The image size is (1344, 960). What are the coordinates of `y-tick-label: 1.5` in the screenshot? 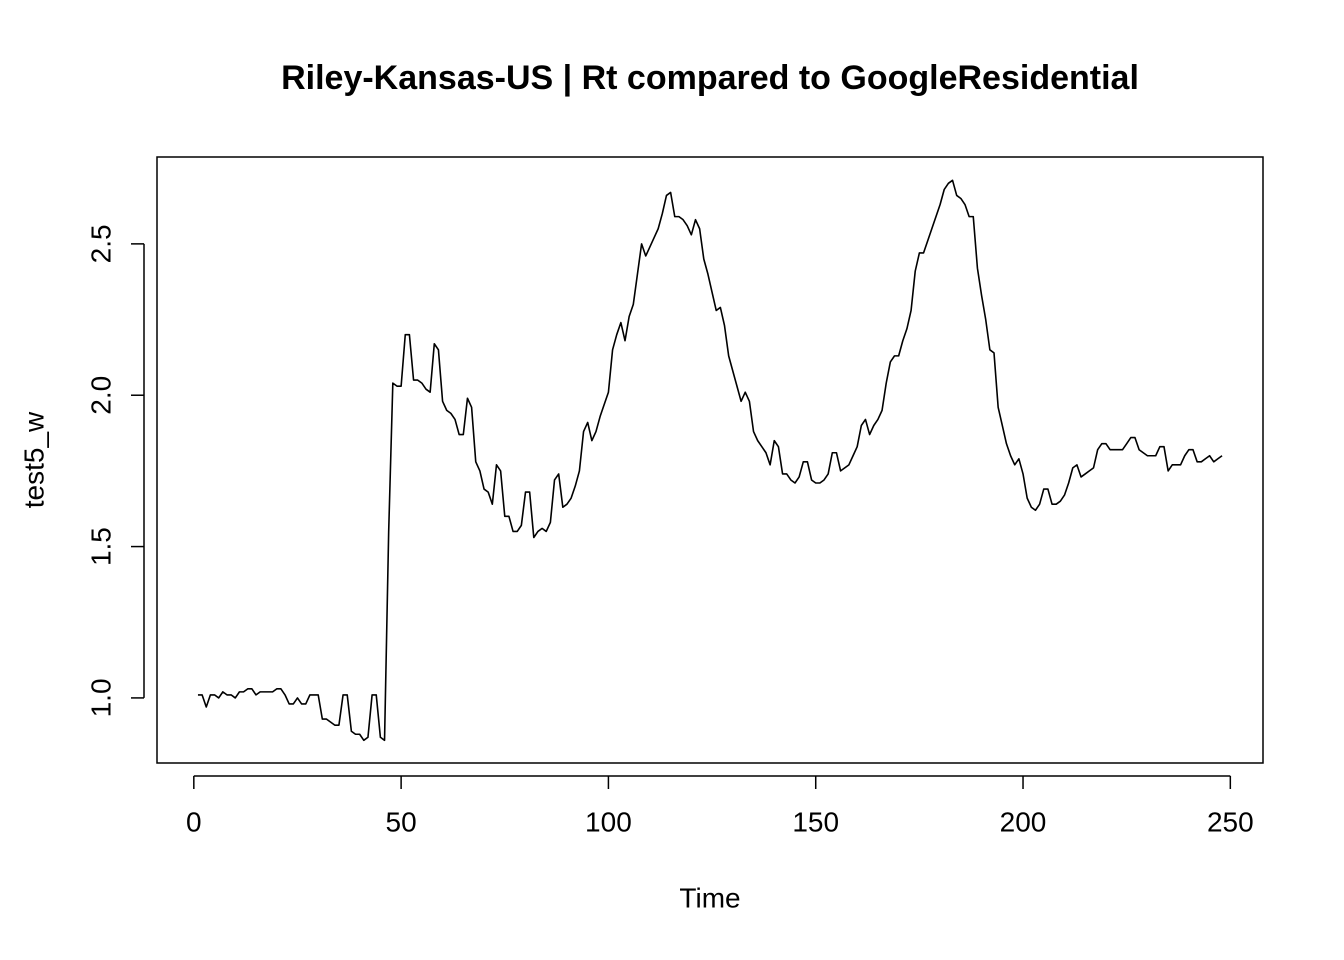 It's located at (100, 546).